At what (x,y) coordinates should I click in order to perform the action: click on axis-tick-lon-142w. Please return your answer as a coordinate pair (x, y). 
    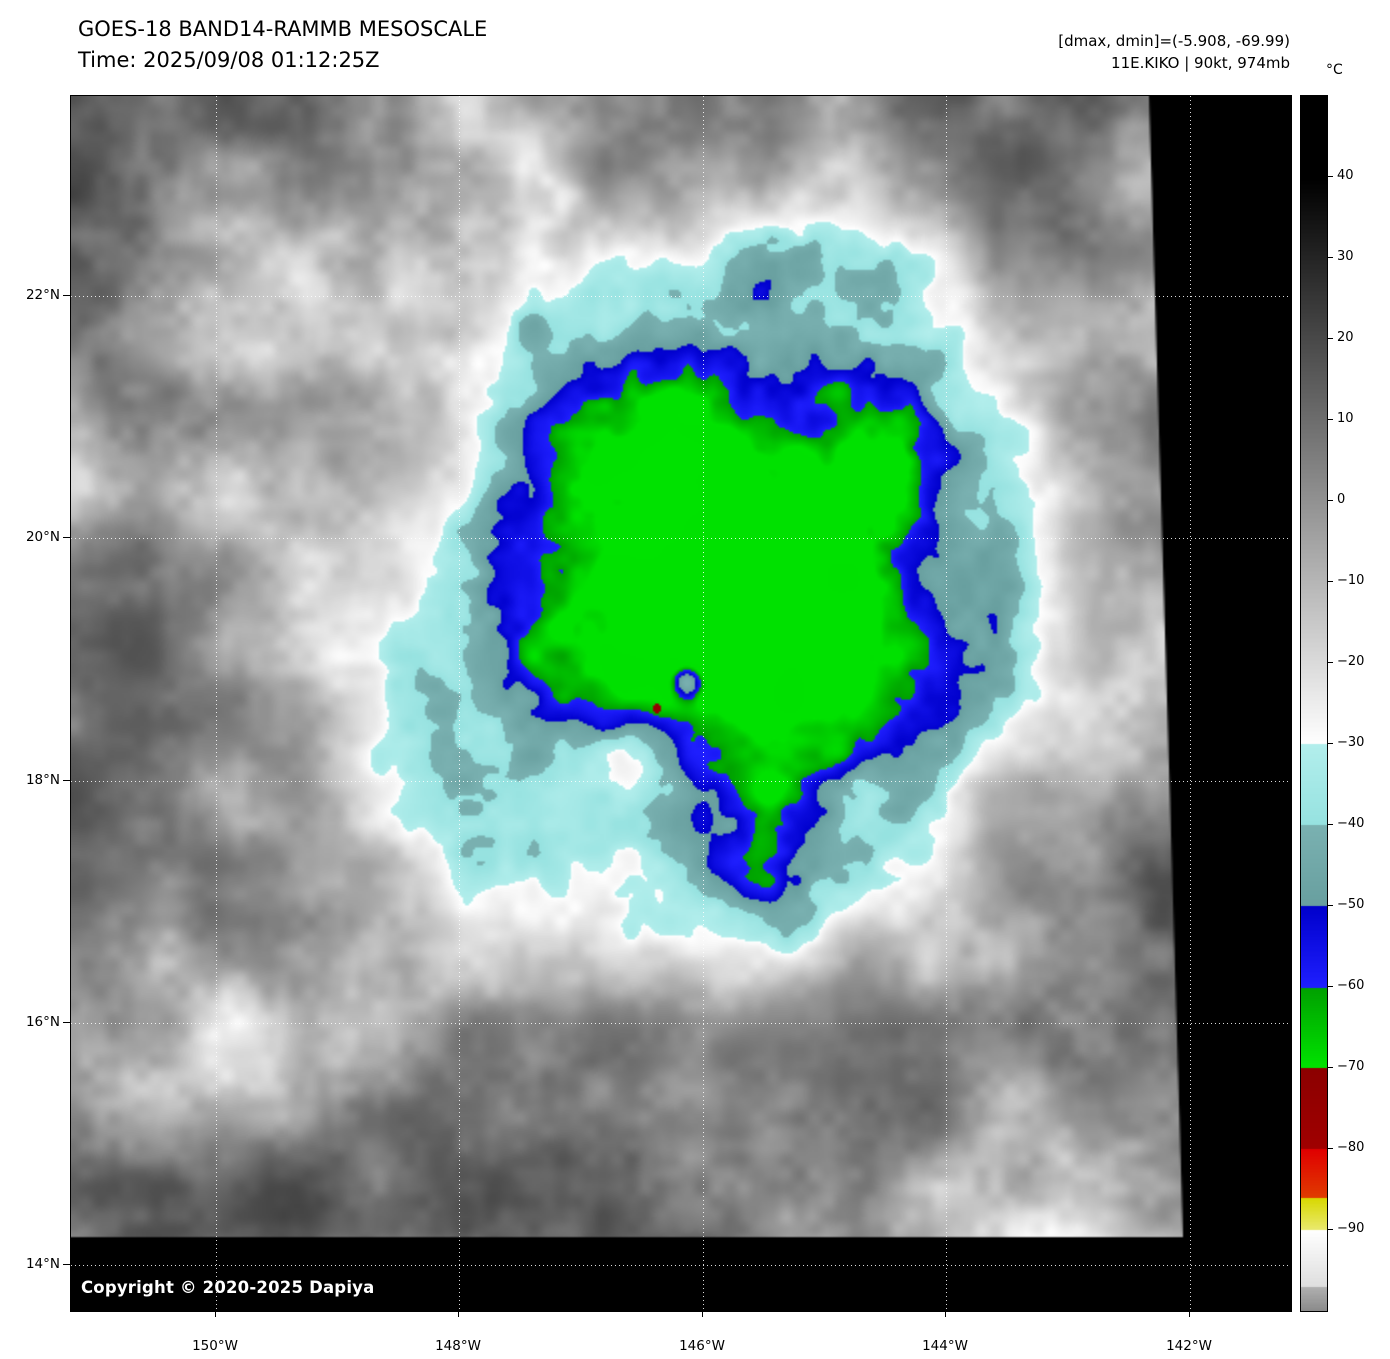
    Looking at the image, I should click on (1189, 1314).